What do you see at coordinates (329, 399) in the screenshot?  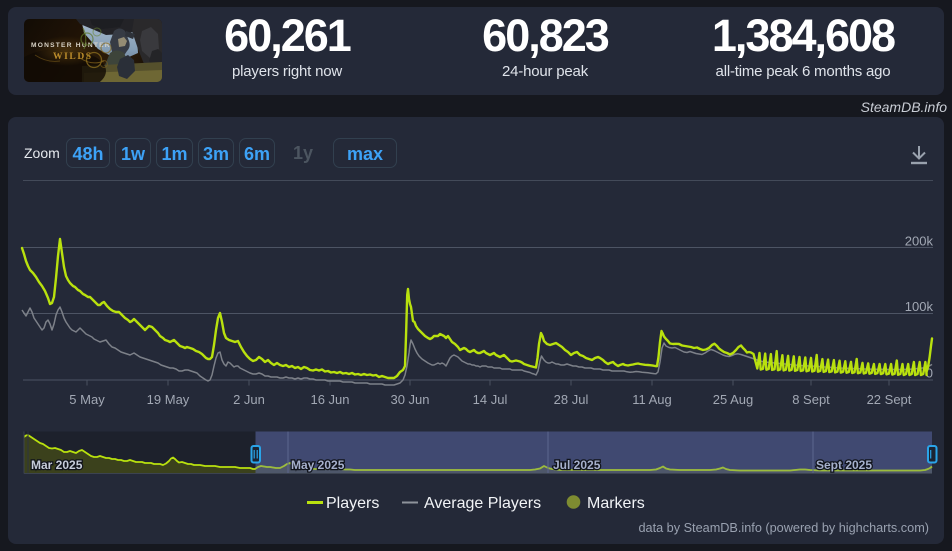 I see `svg-text: 16 Jun` at bounding box center [329, 399].